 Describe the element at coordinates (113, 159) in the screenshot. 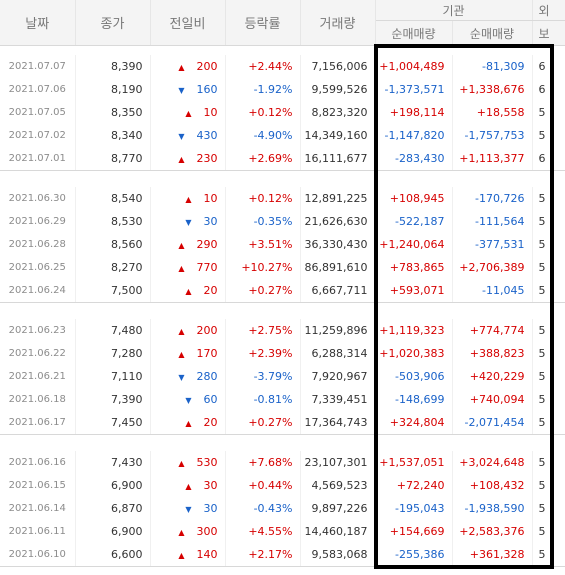

I see `cell-close: 8,770` at that location.